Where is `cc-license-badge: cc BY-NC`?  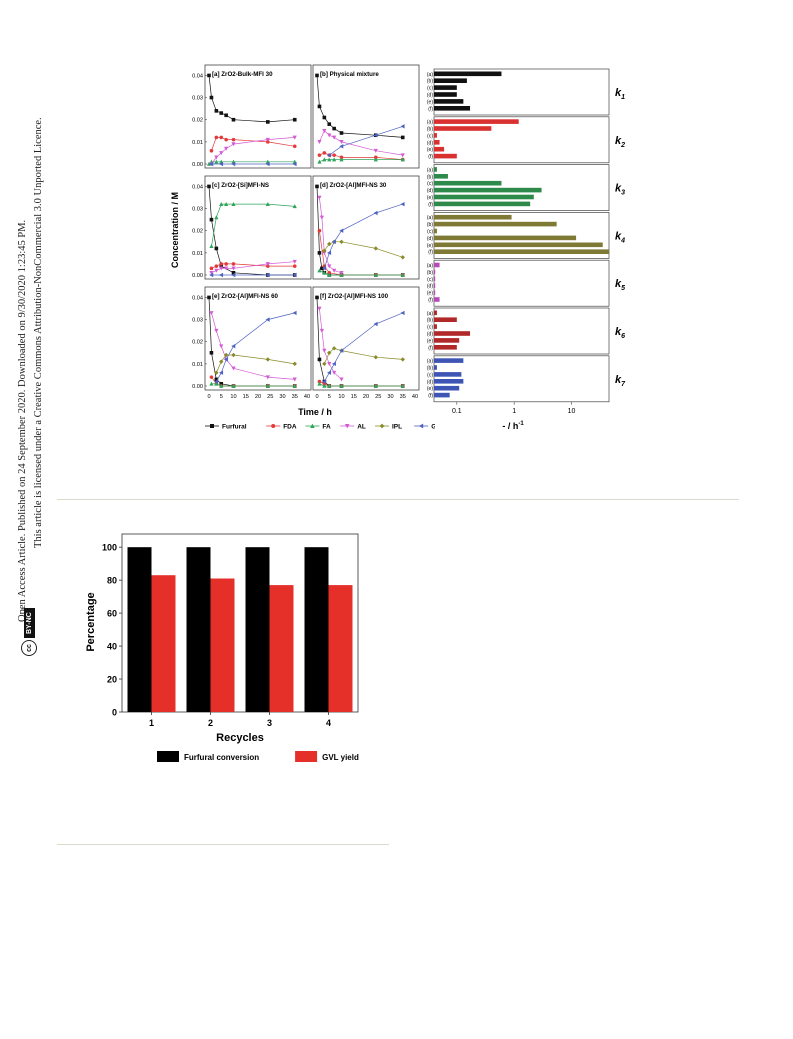
cc-license-badge: cc BY-NC is located at coordinates (29, 632).